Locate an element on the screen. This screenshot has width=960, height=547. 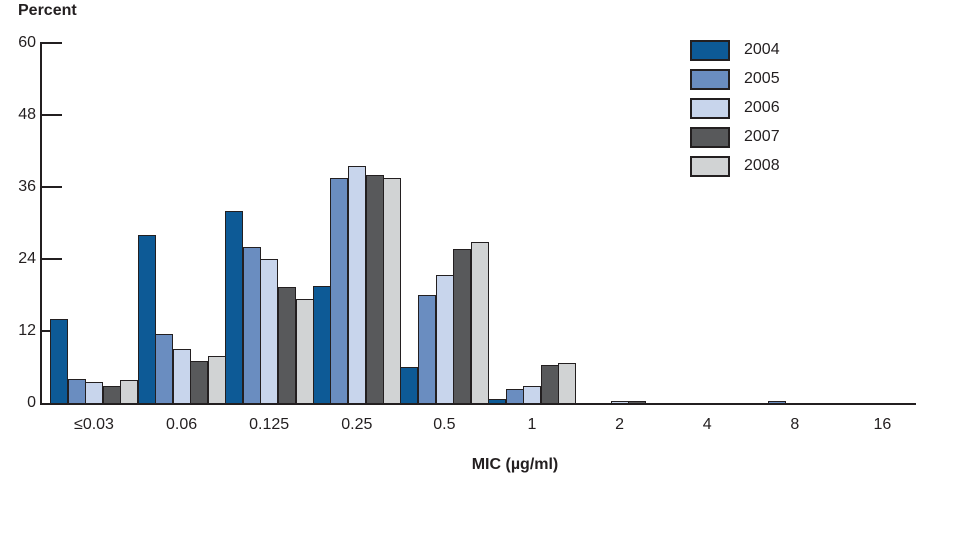
legend-label: 2006 is located at coordinates (762, 107).